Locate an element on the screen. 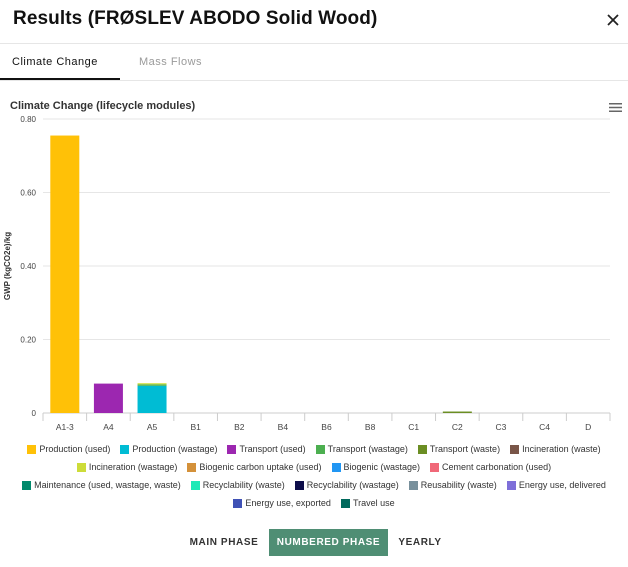 This screenshot has width=628, height=567. legend-item: Incineration (waste) is located at coordinates (555, 449).